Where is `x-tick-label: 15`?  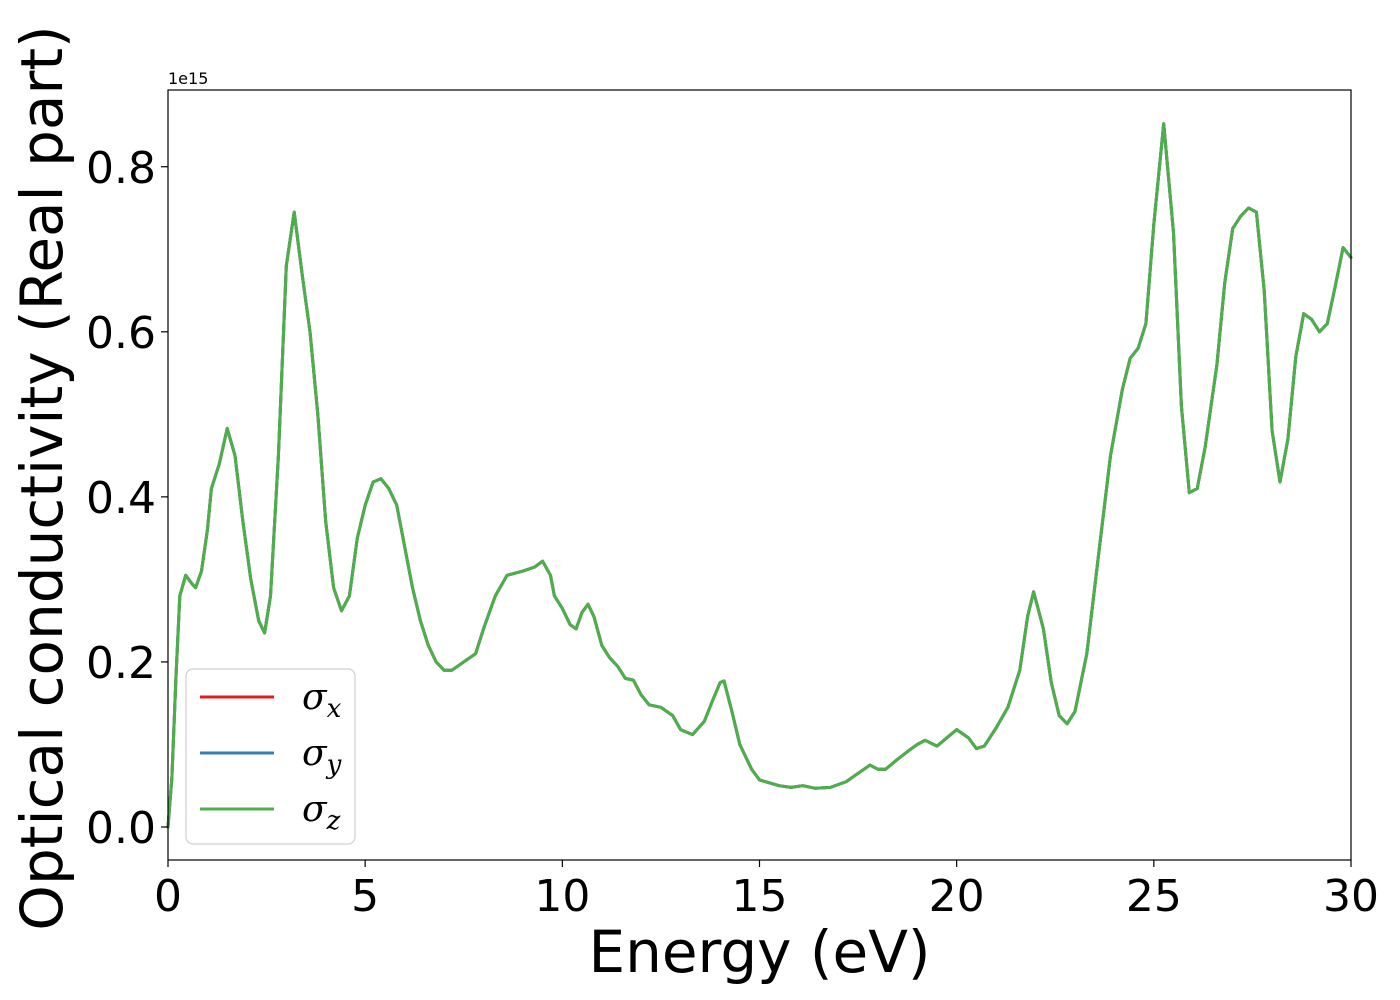
x-tick-label: 15 is located at coordinates (760, 896).